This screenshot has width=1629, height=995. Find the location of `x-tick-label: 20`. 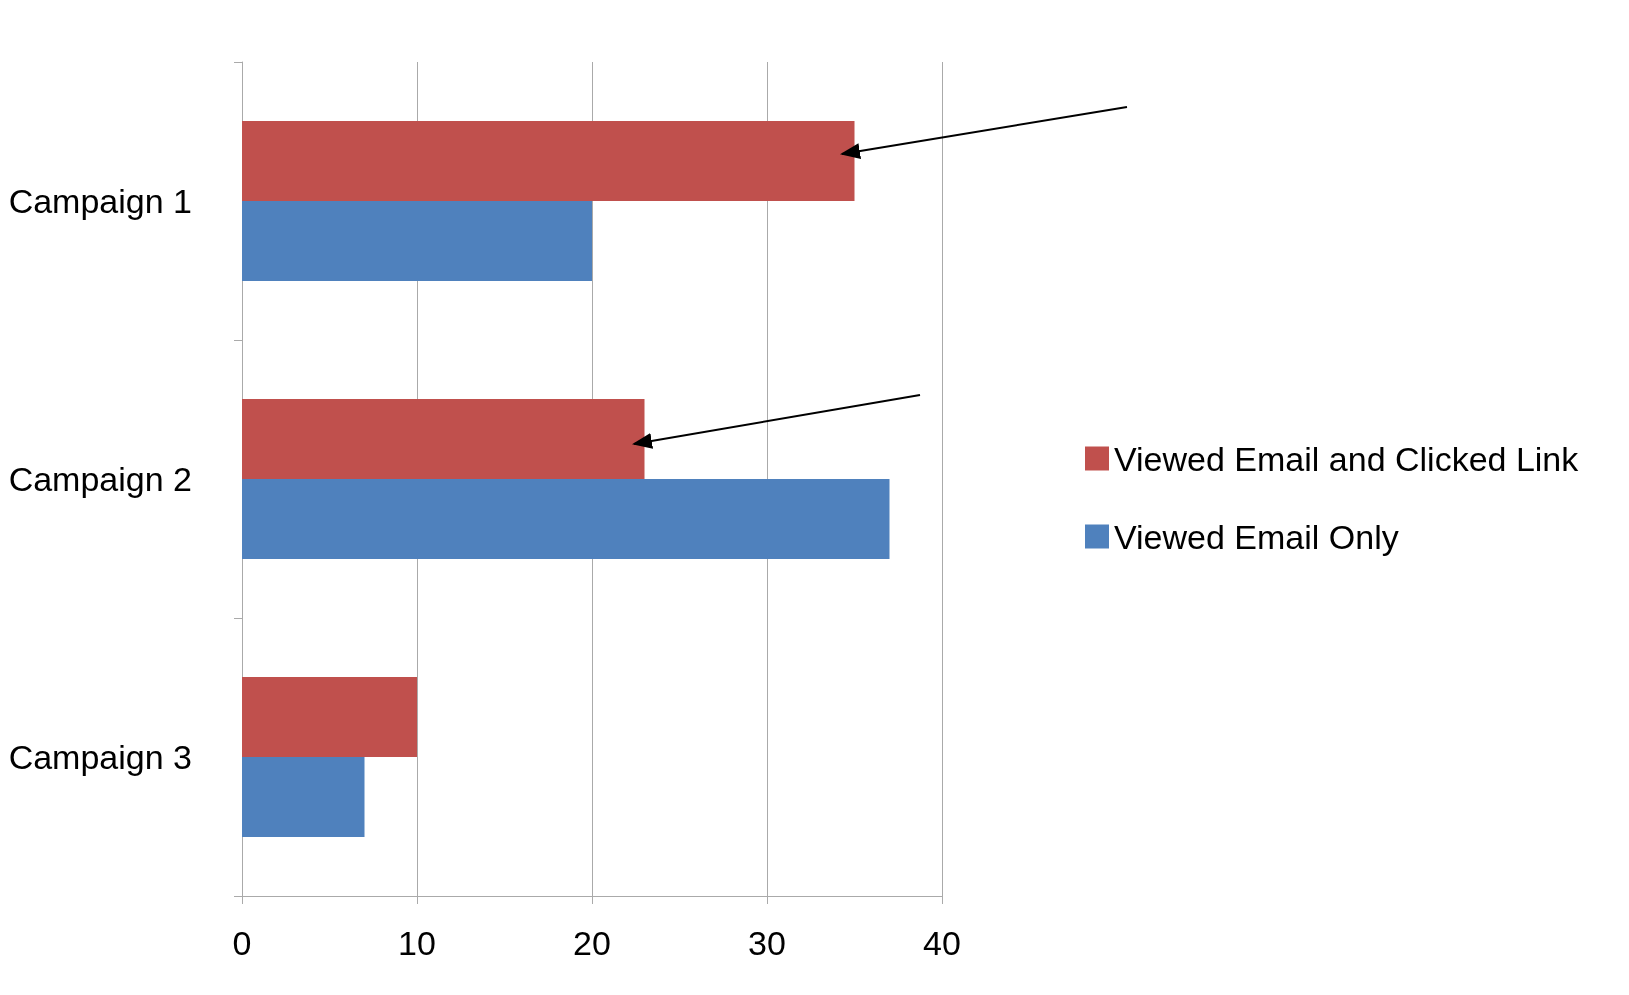

x-tick-label: 20 is located at coordinates (592, 943).